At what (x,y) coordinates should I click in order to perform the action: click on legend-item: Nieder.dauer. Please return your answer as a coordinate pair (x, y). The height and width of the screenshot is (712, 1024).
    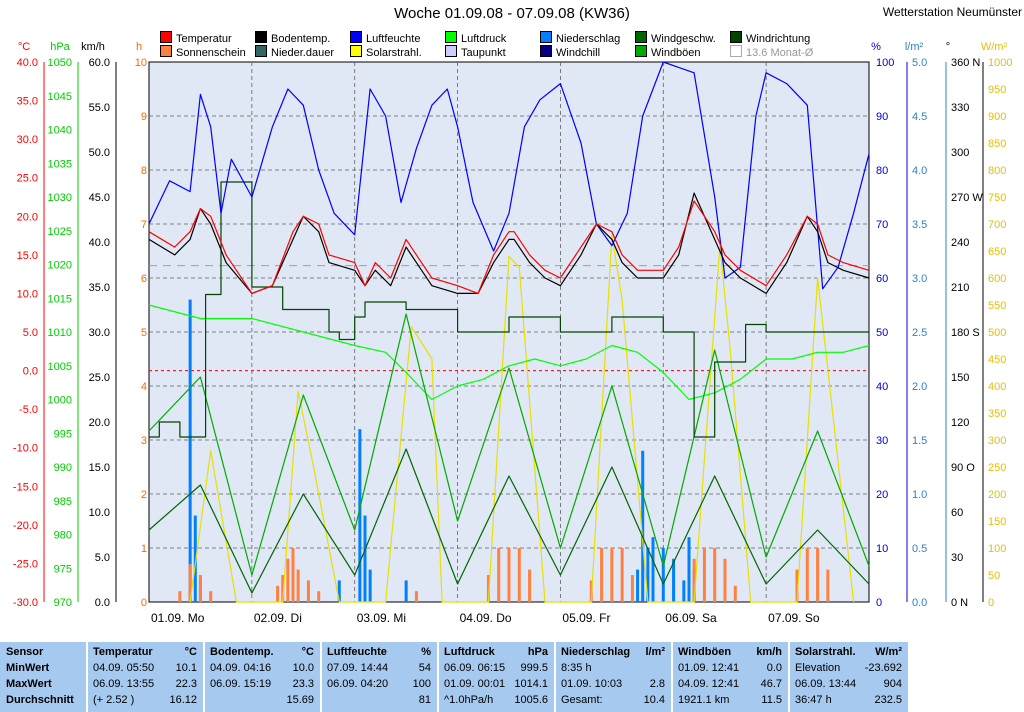
    Looking at the image, I should click on (294, 52).